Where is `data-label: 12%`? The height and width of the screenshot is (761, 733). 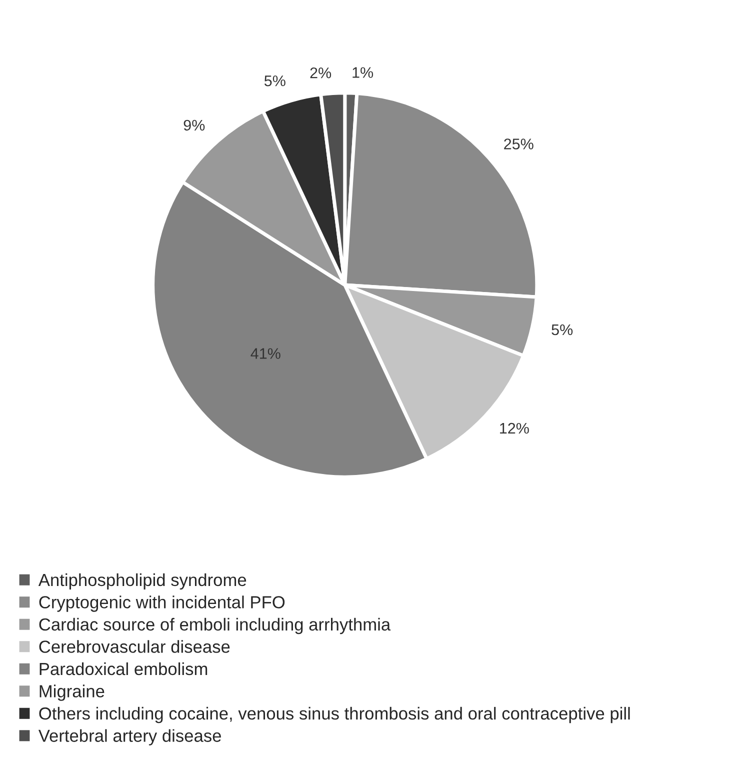
data-label: 12% is located at coordinates (514, 428).